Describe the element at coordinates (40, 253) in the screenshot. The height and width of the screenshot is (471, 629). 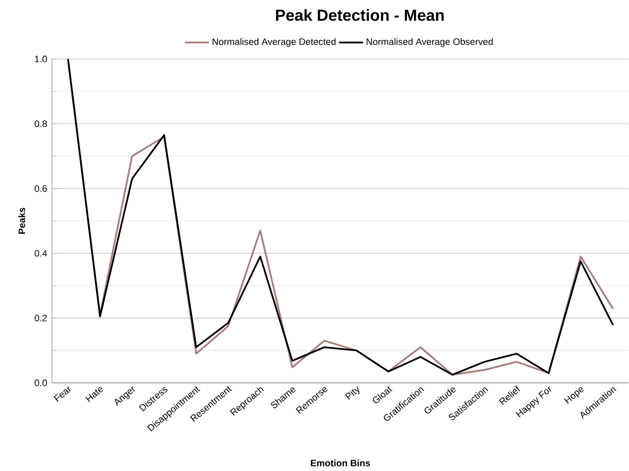
I see `y-tick-label: 0.4` at that location.